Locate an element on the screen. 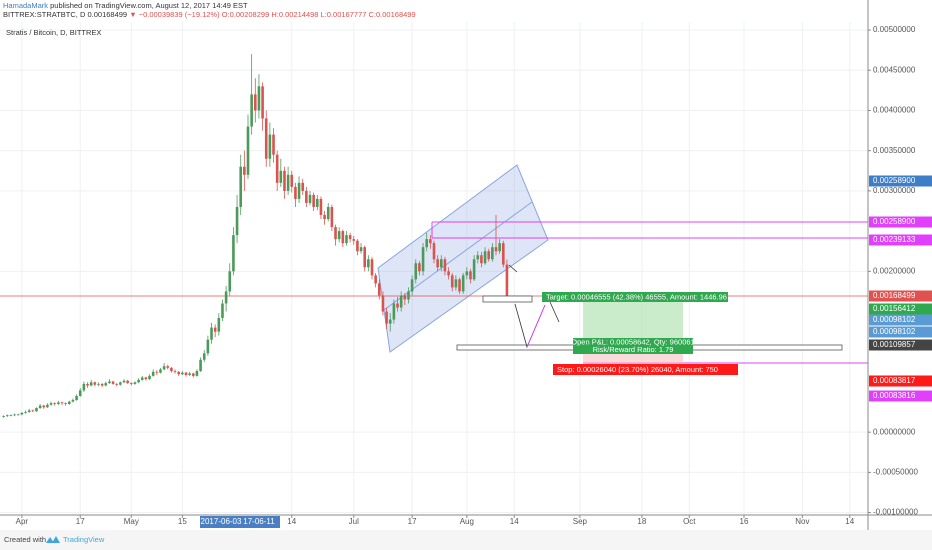 This screenshot has width=932, height=550. selection-start: 2017-06-03 is located at coordinates (221, 521).